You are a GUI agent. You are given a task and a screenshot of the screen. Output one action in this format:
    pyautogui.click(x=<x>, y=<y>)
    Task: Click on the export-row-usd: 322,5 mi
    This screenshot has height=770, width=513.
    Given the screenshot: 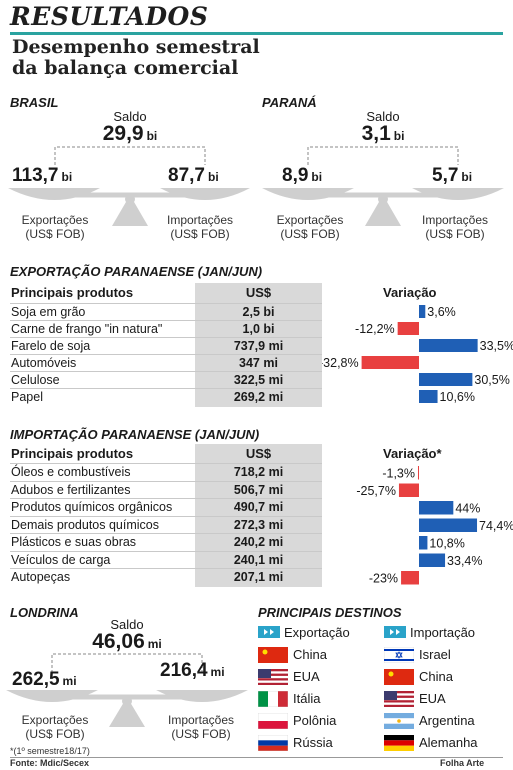 What is the action you would take?
    pyautogui.click(x=258, y=380)
    